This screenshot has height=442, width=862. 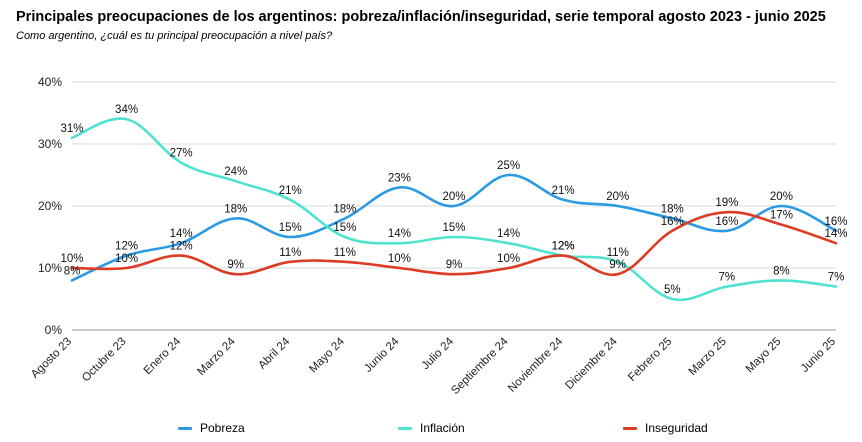 I want to click on x-tick-label: Abril 24, so click(x=274, y=353).